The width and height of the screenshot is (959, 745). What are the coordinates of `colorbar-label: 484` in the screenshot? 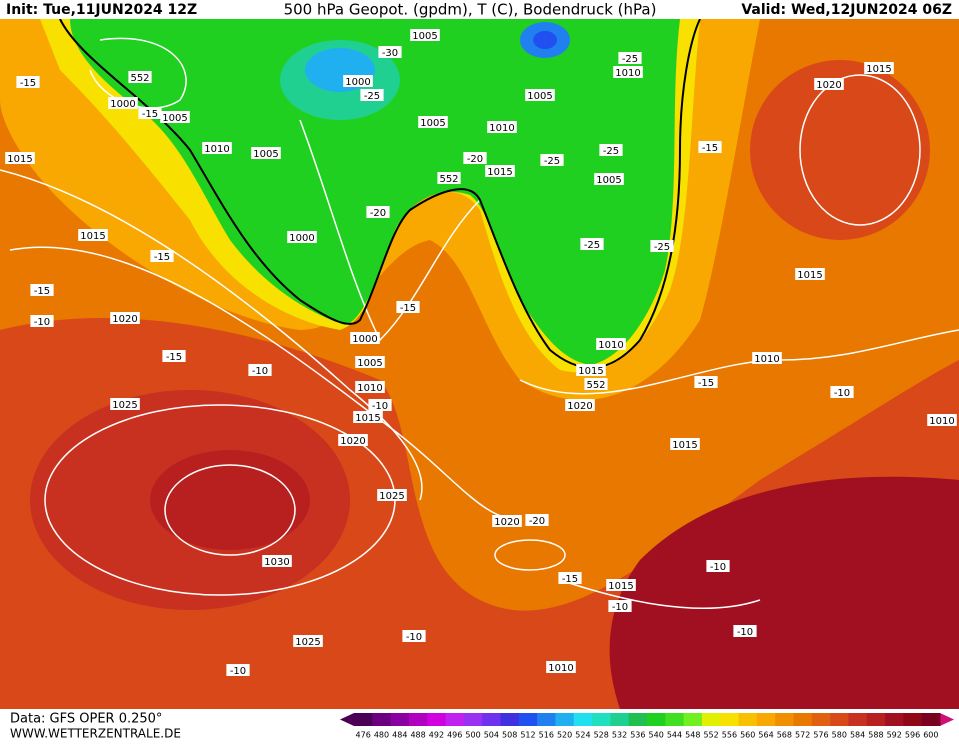 It's located at (399, 735).